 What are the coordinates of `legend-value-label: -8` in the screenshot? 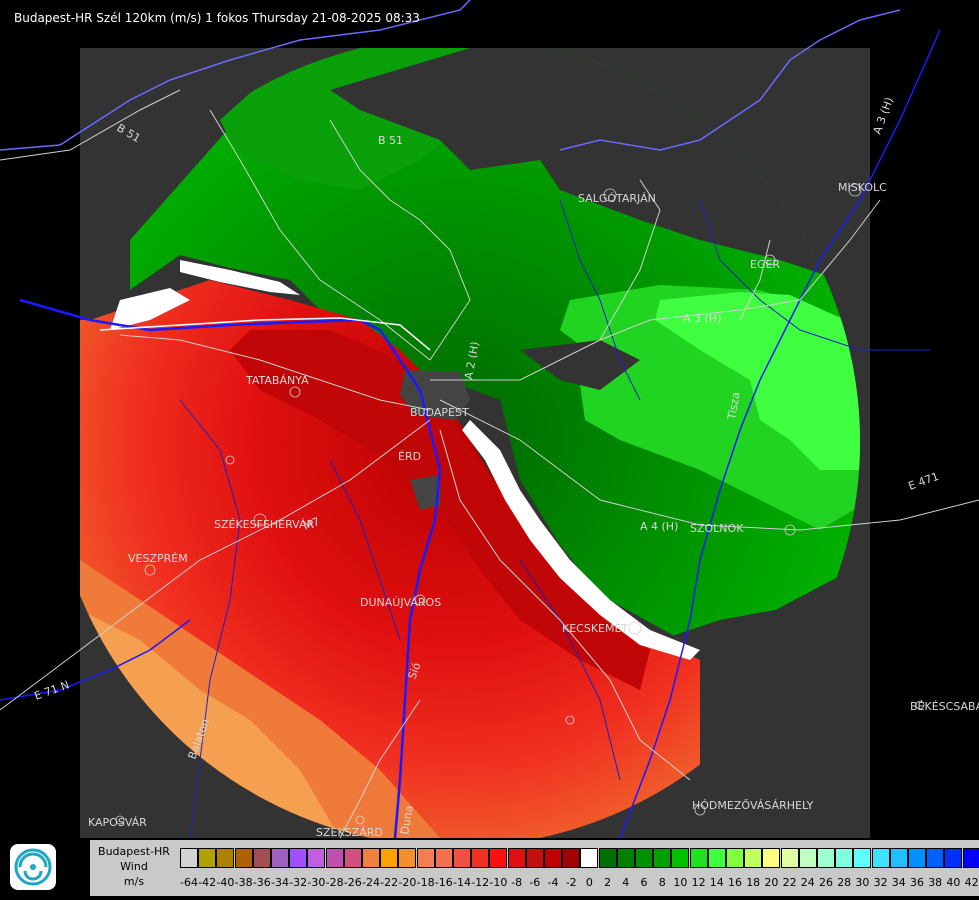 It's located at (517, 882).